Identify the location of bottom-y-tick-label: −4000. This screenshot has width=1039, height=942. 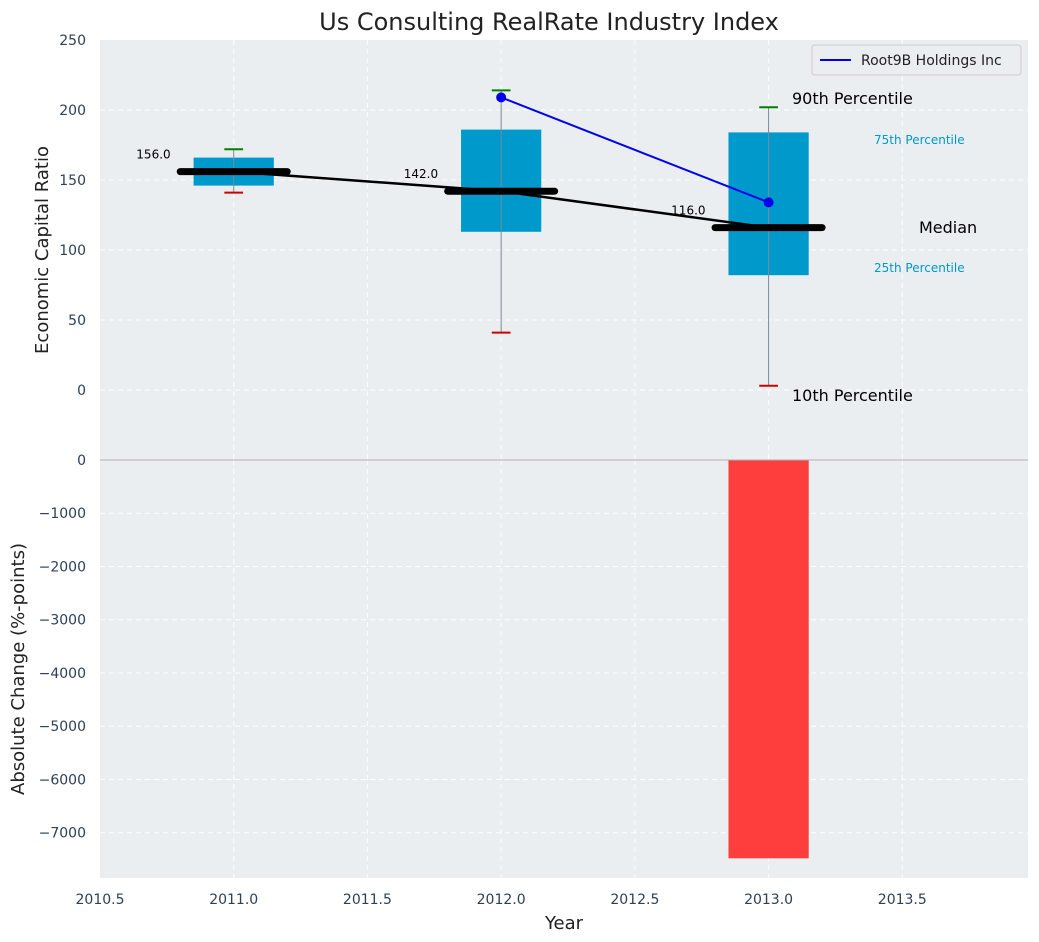
(62, 674).